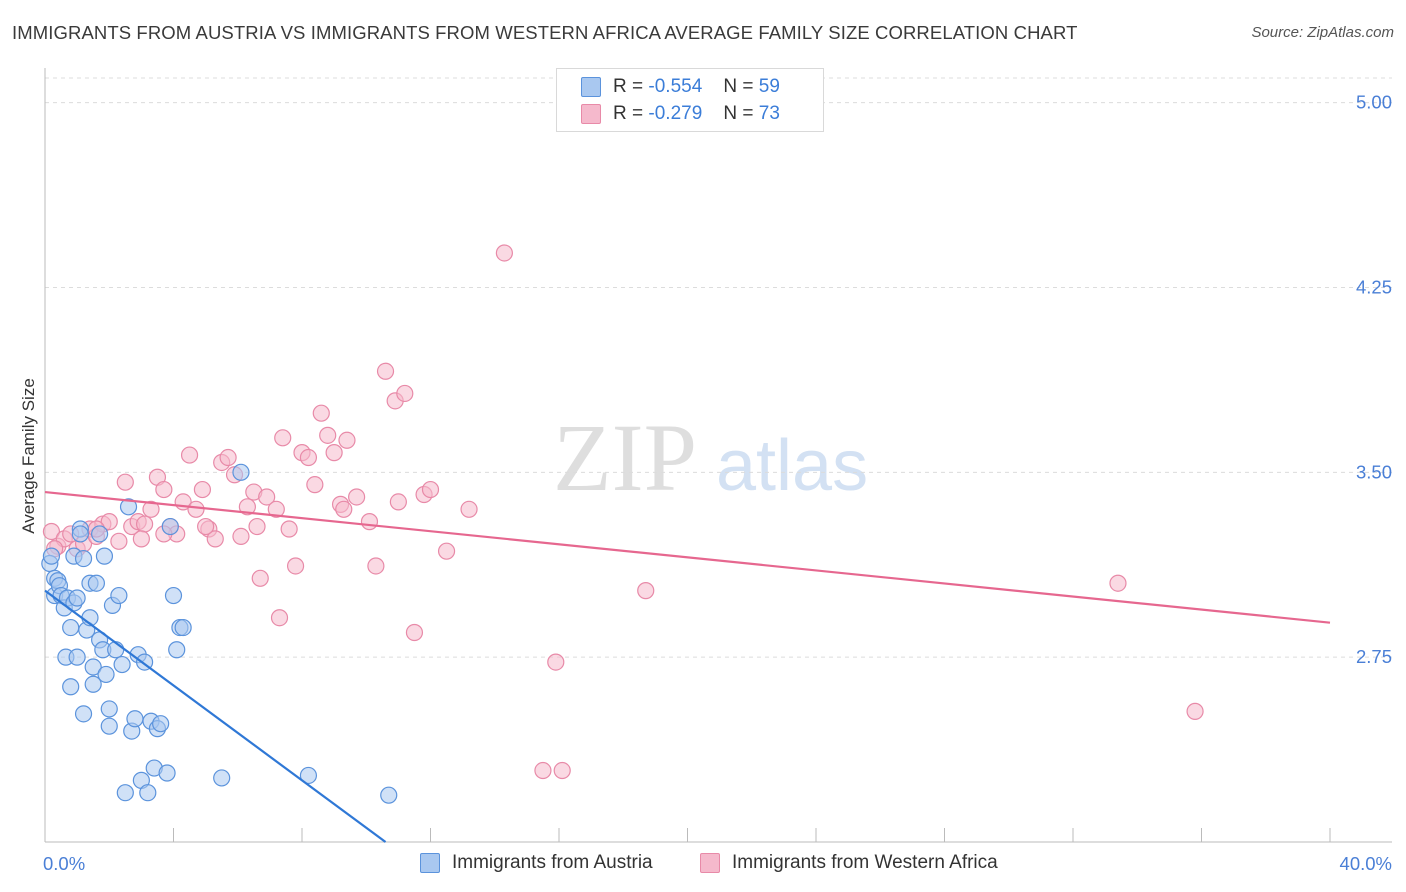  I want to click on watermark: ZIP atlas, so click(710, 457).